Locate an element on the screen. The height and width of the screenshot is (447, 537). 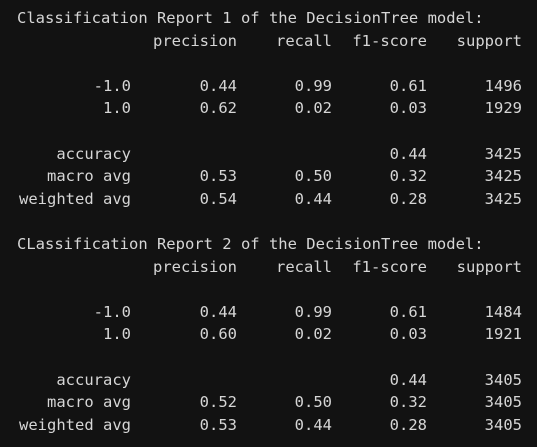
metric-value: 0.60 is located at coordinates (218, 334).